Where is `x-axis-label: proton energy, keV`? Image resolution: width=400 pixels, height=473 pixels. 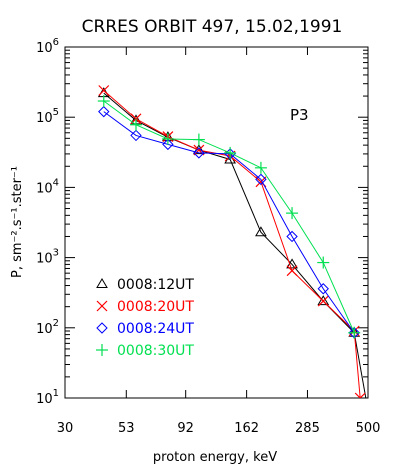 x-axis-label: proton energy, keV is located at coordinates (215, 457).